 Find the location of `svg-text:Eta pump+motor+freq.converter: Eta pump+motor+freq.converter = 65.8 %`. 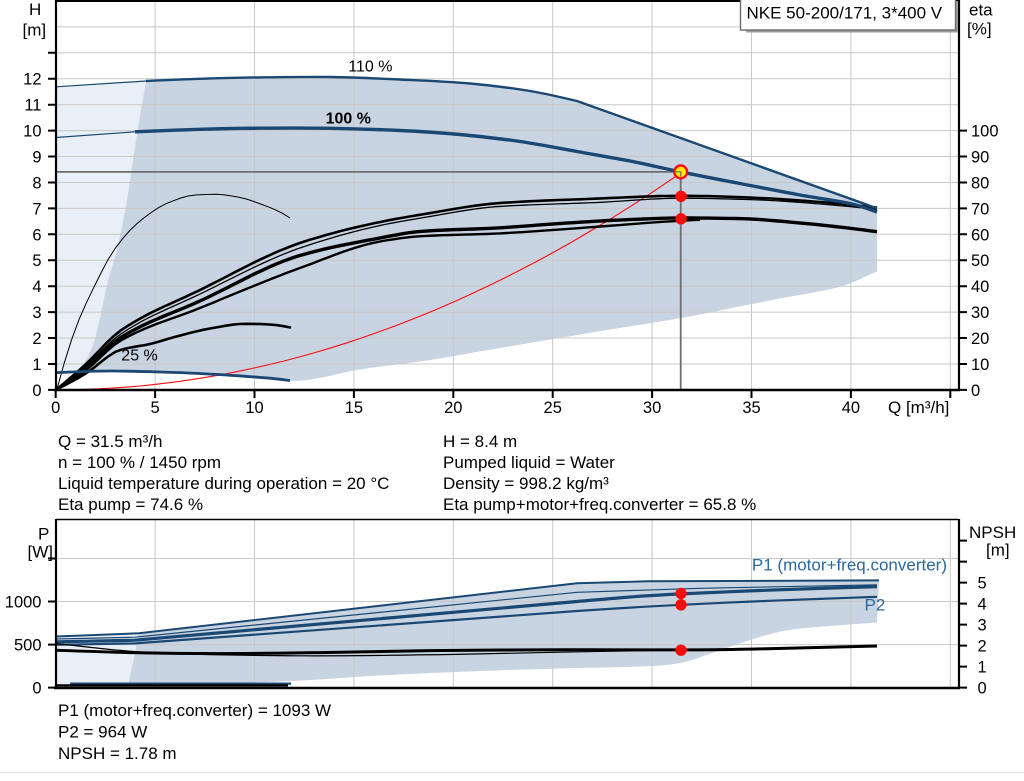

svg-text:Eta pump+motor+freq.converter: Eta pump+motor+freq.converter = 65.8 % is located at coordinates (599, 504).